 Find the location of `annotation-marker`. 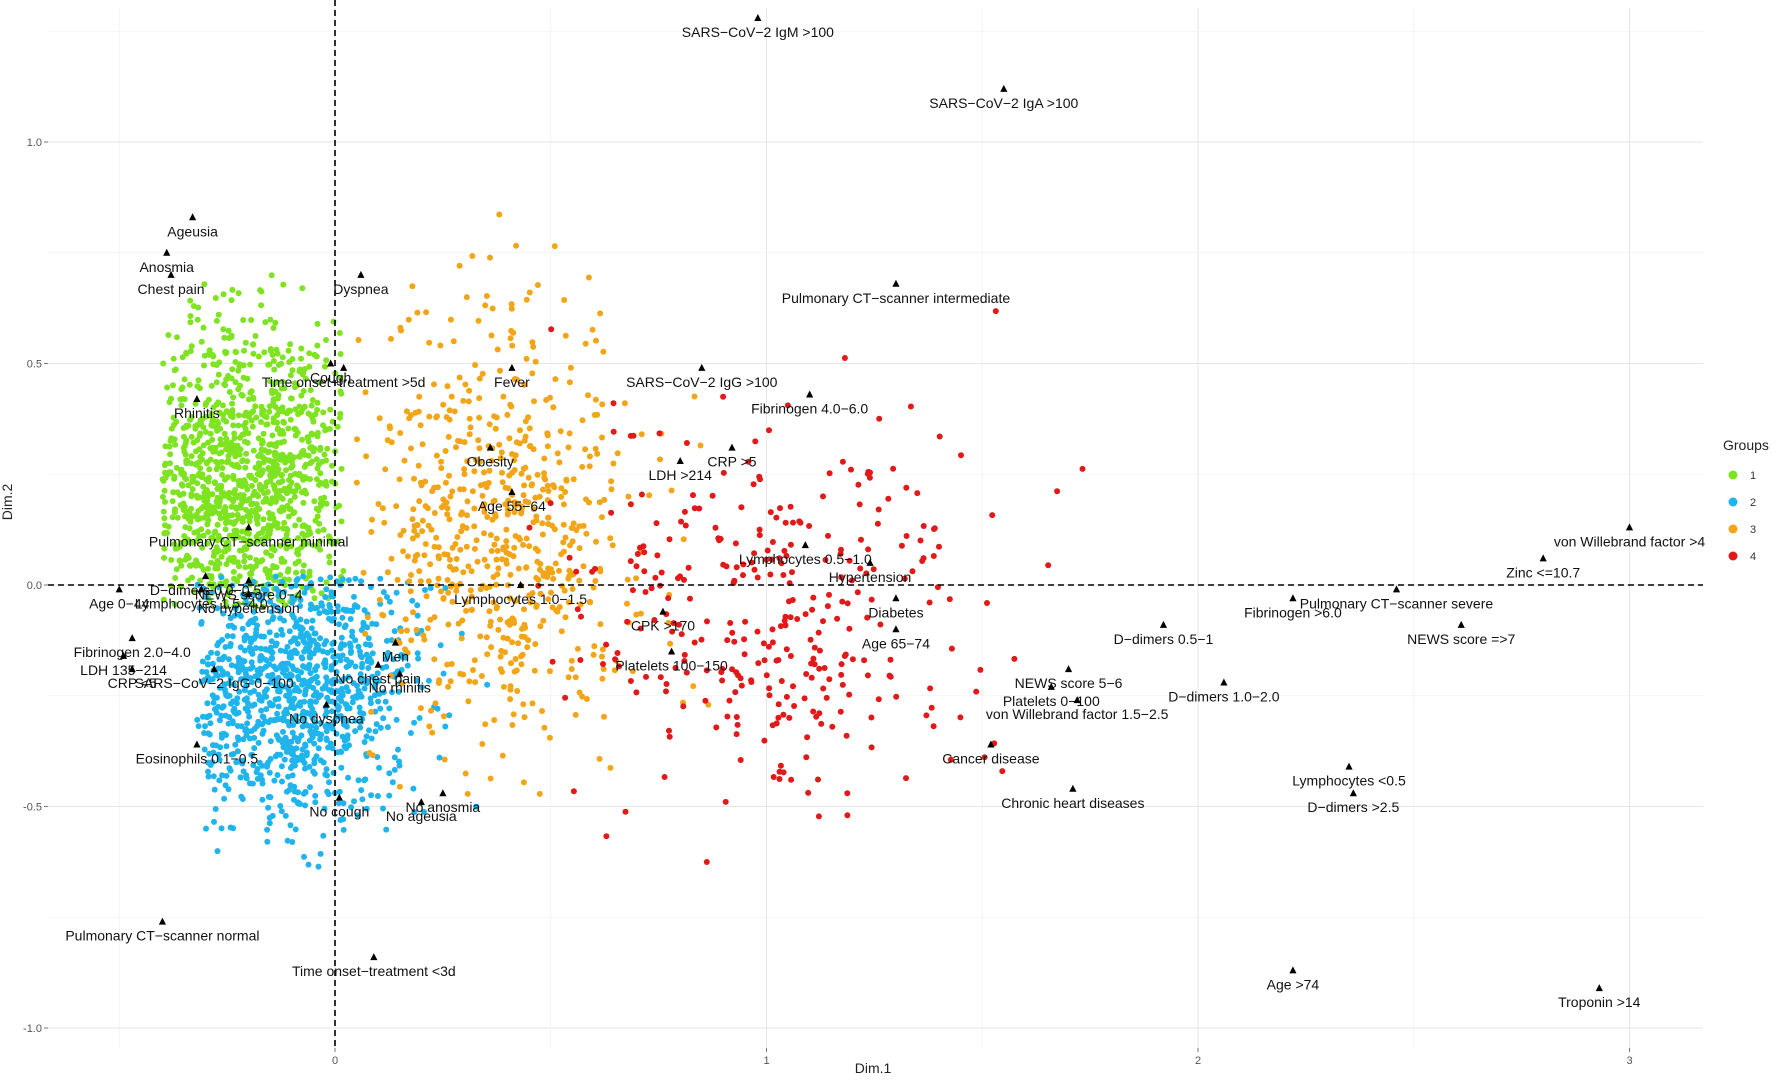

annotation-marker is located at coordinates (512, 491).